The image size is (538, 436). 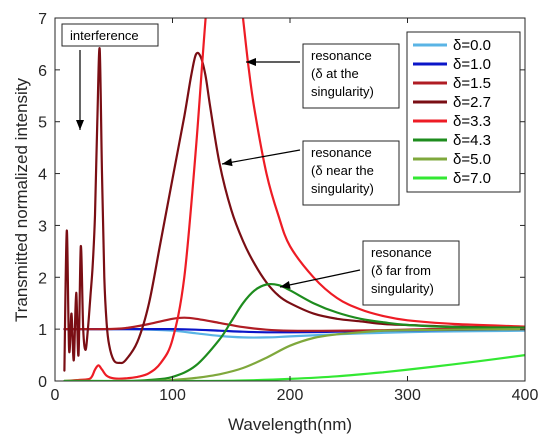 What do you see at coordinates (472, 159) in the screenshot?
I see `legend-label-6: δ=5.0` at bounding box center [472, 159].